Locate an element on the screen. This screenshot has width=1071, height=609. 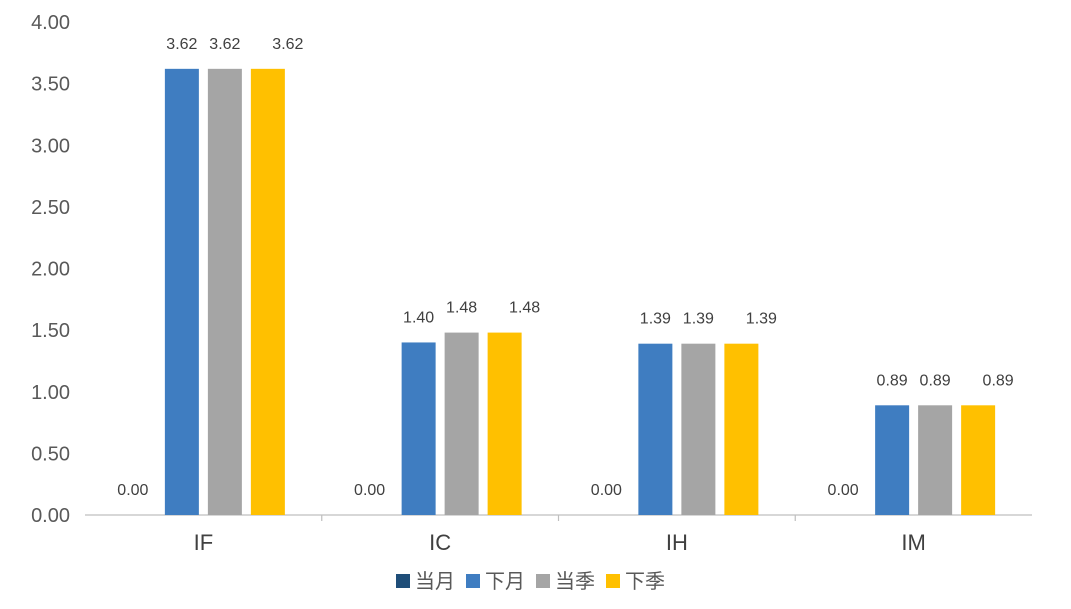
y-axis: 0.00 0.50 1.00 1.50 2.00 2.50 3.00 3.50 4.00 is located at coordinates (50, 269).